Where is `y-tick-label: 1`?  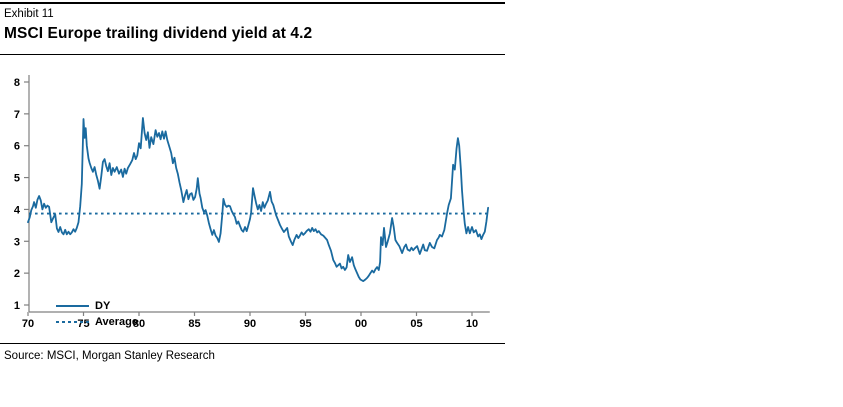 y-tick-label: 1 is located at coordinates (17, 306).